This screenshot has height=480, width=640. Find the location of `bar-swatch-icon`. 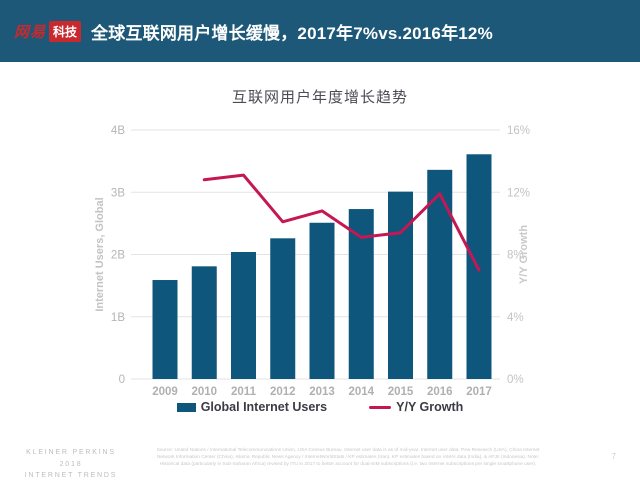

bar-swatch-icon is located at coordinates (186, 407).